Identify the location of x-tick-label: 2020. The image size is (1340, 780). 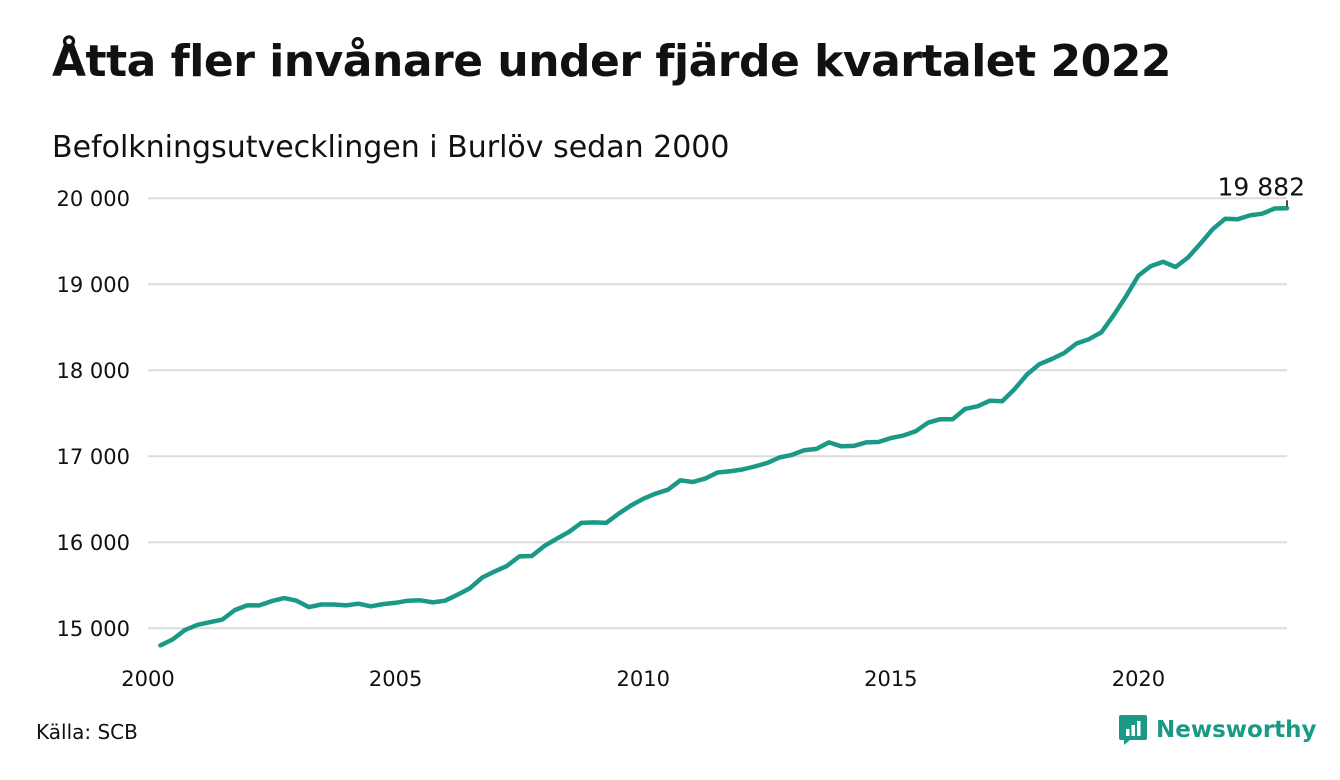
(1138, 679).